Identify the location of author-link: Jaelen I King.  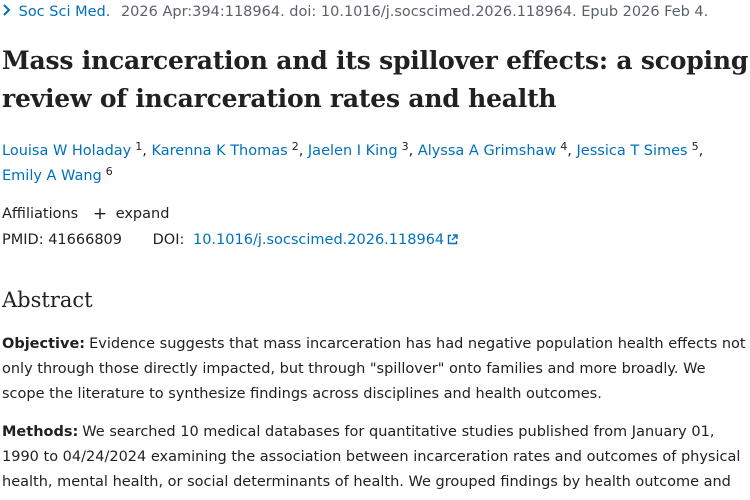
(352, 151).